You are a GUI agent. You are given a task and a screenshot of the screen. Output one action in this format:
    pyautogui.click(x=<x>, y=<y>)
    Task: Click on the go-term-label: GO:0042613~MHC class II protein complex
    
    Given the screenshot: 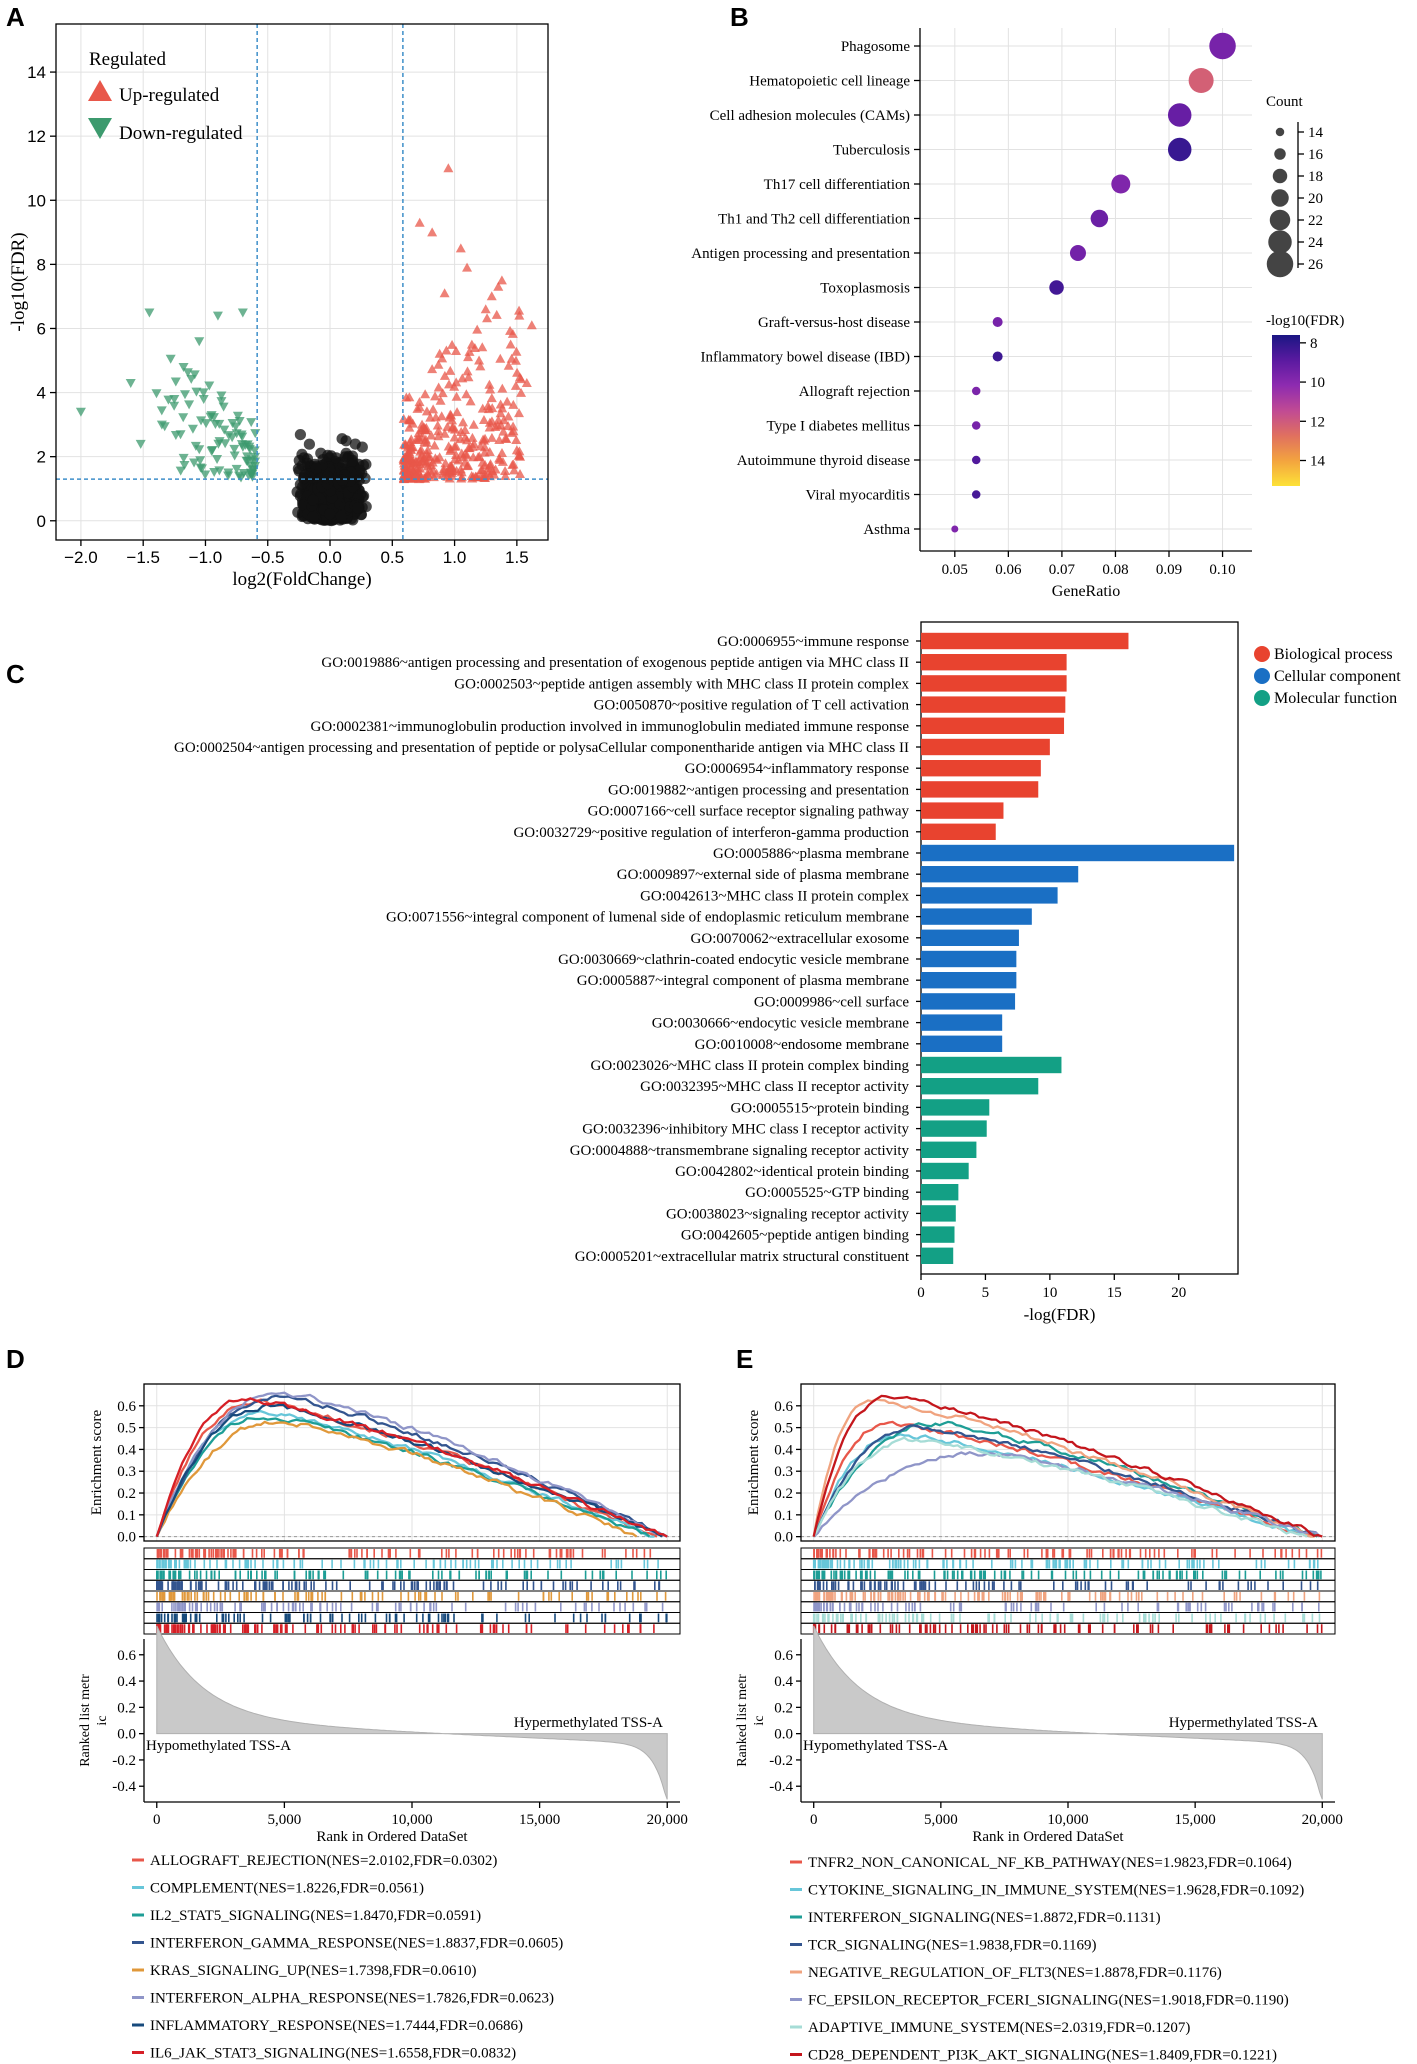 What is the action you would take?
    pyautogui.click(x=774, y=896)
    